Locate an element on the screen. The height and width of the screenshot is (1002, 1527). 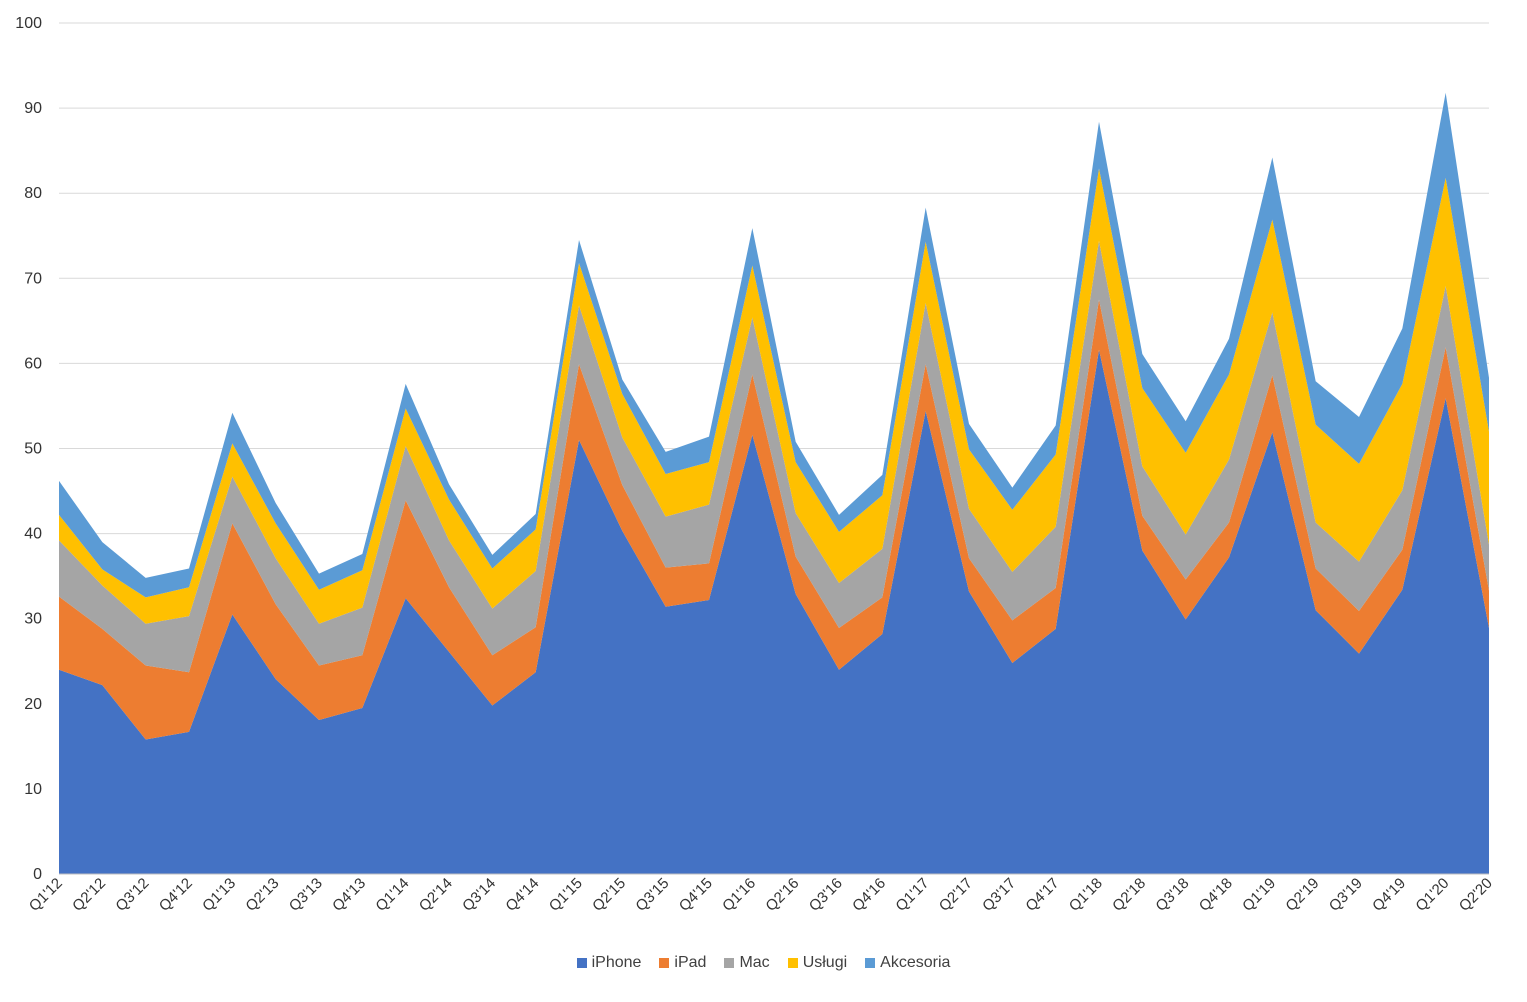
x-tick-label: Q1'17 is located at coordinates (912, 895).